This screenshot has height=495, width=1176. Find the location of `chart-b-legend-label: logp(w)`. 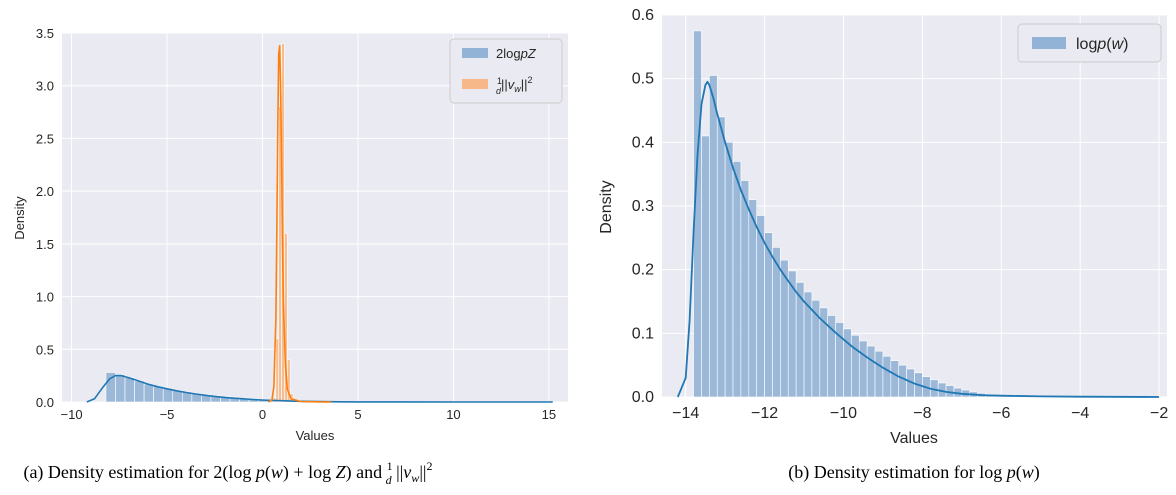

chart-b-legend-label: logp(w) is located at coordinates (1102, 44).